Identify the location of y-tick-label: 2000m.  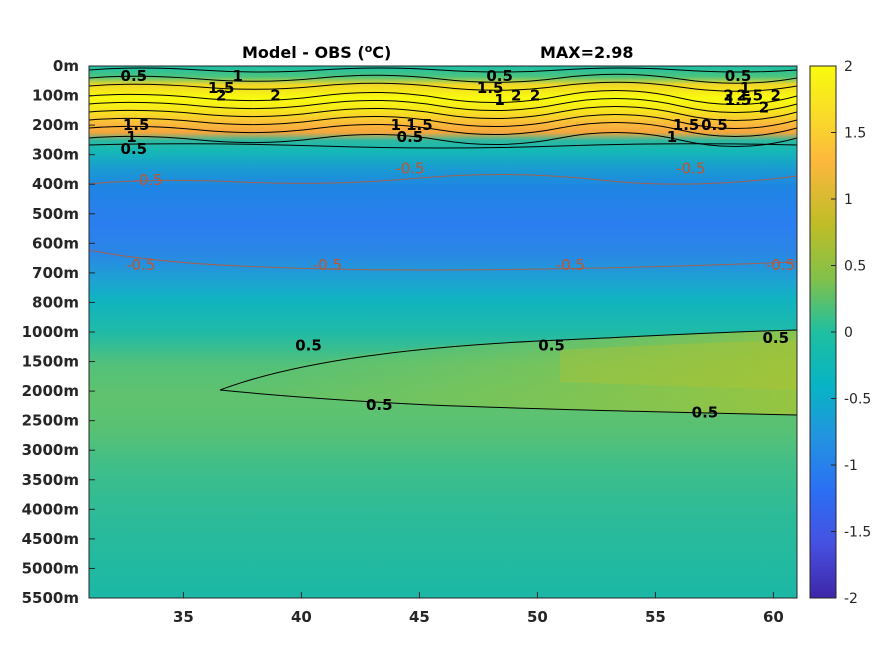
(50, 391).